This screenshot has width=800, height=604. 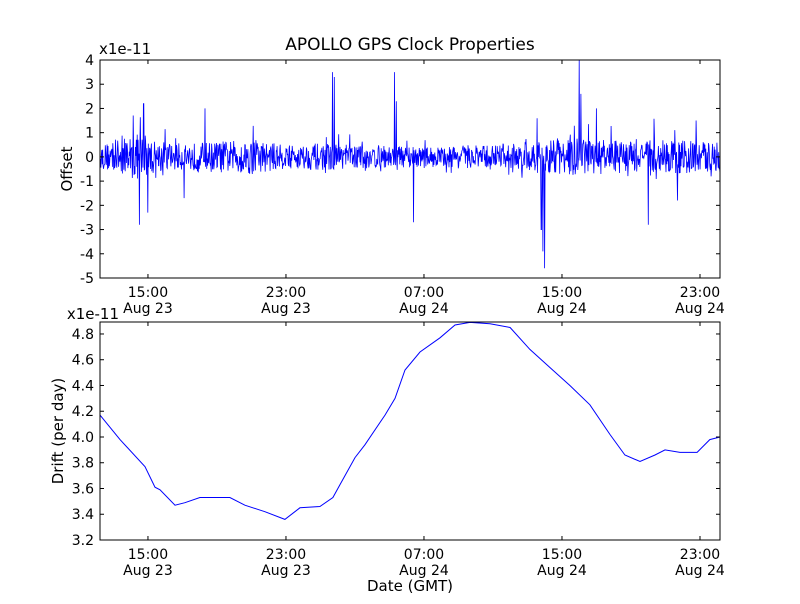 What do you see at coordinates (89, 109) in the screenshot?
I see `ytick-label: 2` at bounding box center [89, 109].